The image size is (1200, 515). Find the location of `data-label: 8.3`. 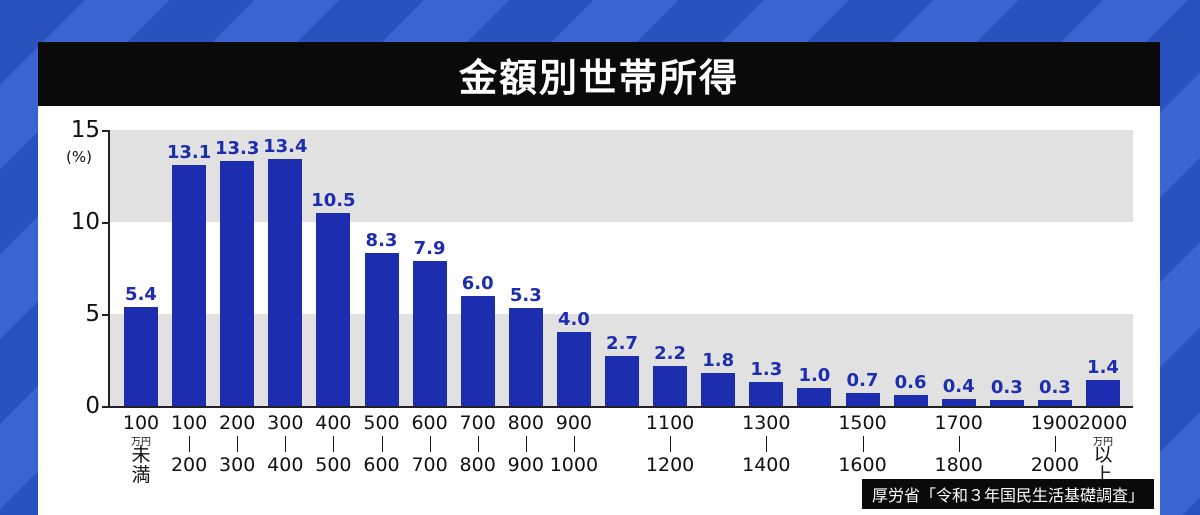

data-label: 8.3 is located at coordinates (381, 241).